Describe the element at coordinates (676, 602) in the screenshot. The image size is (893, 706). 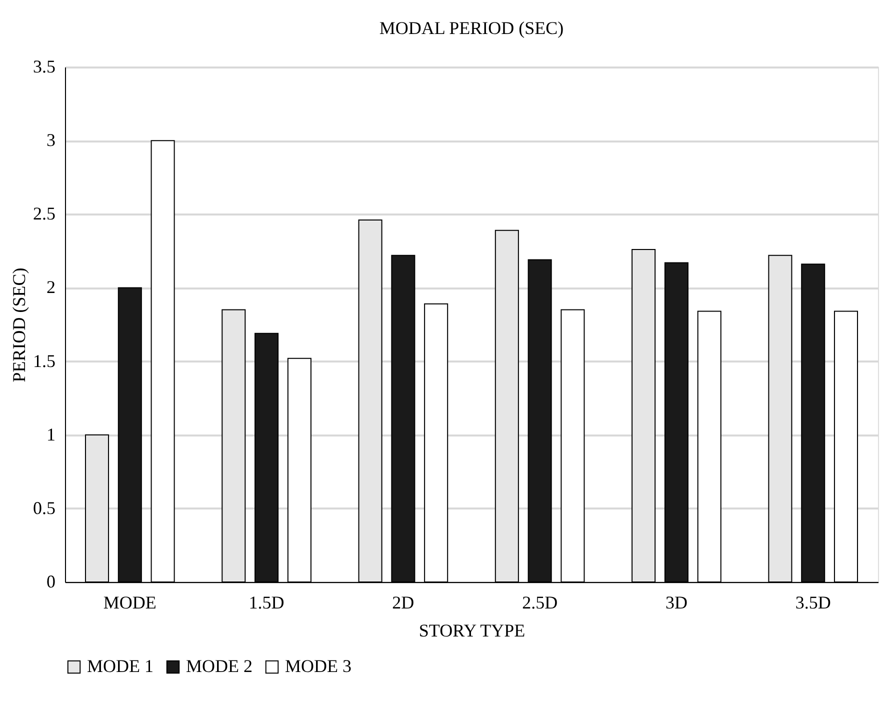
I see `x-tick-label: 3D` at that location.